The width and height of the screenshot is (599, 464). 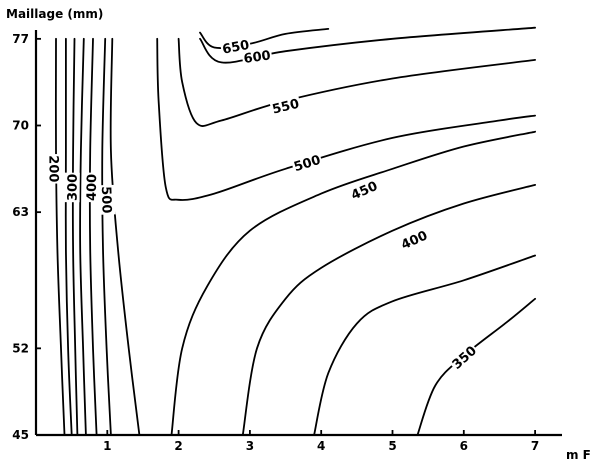 I want to click on x-axis-ticks: 1 2 3 4 5 6 7, so click(x=321, y=441).